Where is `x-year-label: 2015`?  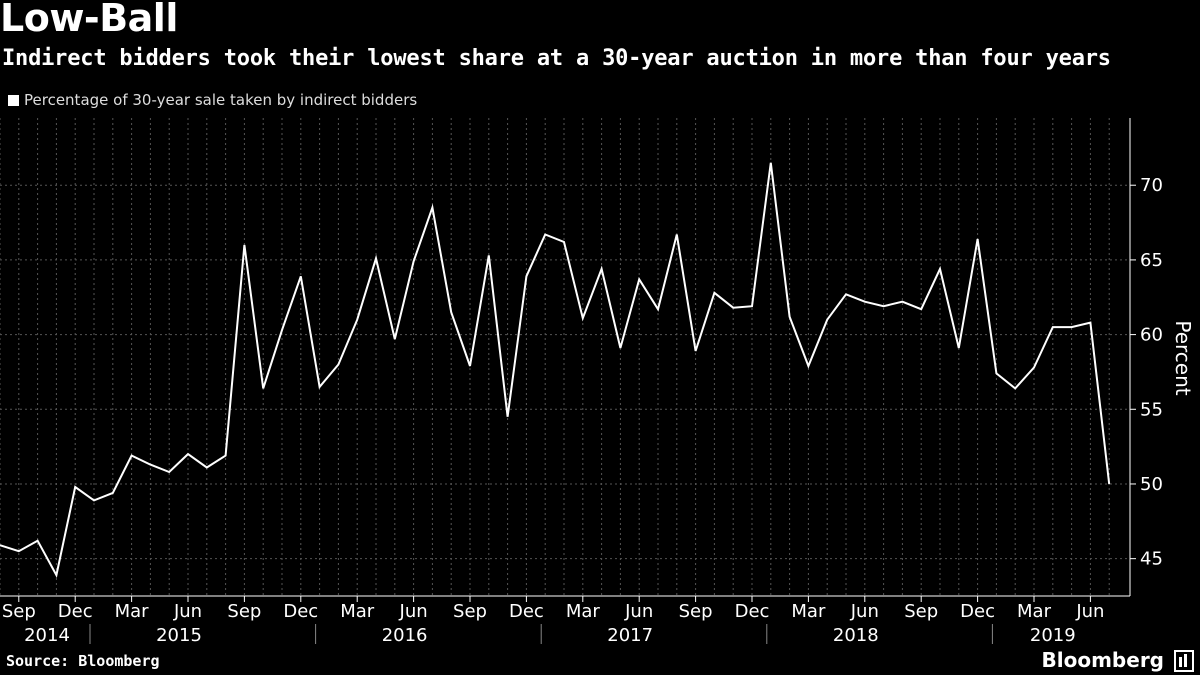 x-year-label: 2015 is located at coordinates (179, 635).